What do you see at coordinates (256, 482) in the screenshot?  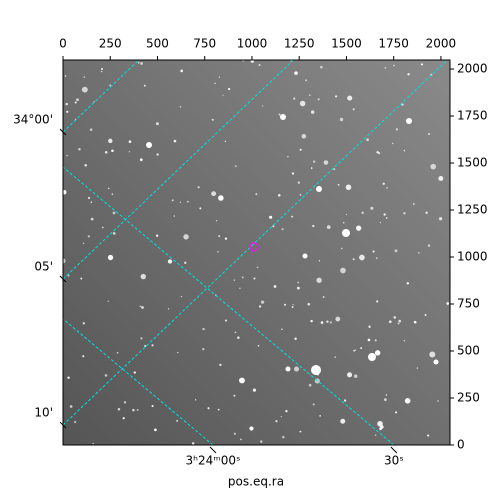 I see `x-axis-label: pos.eq.ra` at bounding box center [256, 482].